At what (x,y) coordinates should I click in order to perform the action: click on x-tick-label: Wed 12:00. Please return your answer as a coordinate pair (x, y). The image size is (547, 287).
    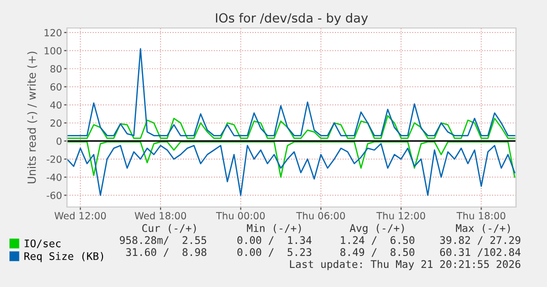
    Looking at the image, I should click on (80, 216).